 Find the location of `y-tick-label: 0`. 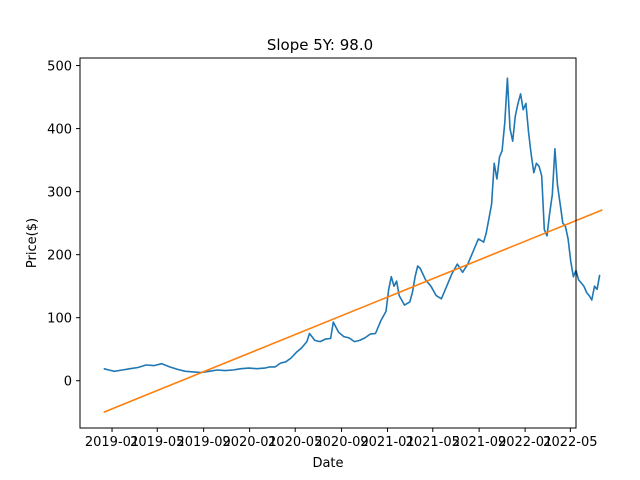

y-tick-label: 0 is located at coordinates (68, 382).